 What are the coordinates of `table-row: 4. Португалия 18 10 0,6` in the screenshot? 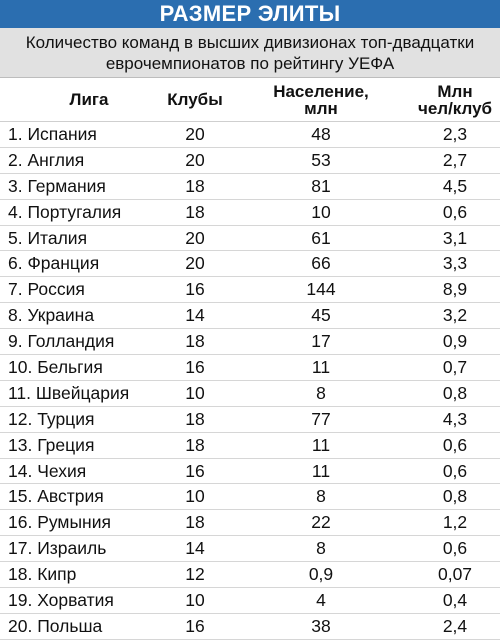 It's located at (250, 213).